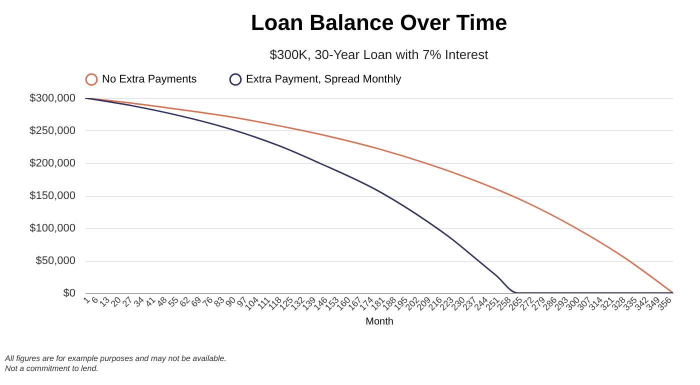  Describe the element at coordinates (86, 300) in the screenshot. I see `x-tick-label: 1` at that location.